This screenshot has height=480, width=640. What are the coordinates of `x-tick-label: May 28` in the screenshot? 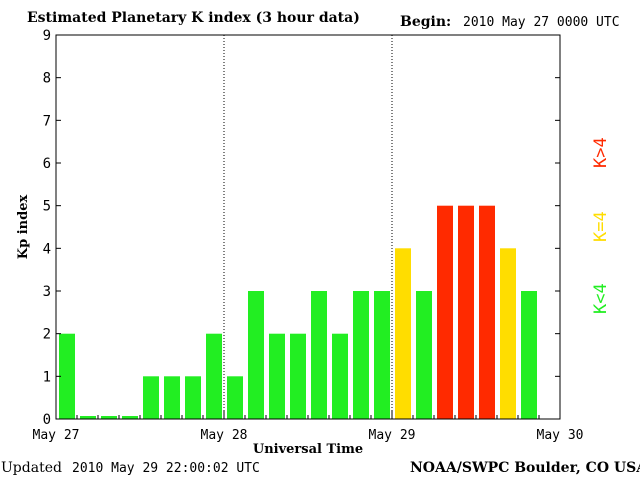 It's located at (224, 435).